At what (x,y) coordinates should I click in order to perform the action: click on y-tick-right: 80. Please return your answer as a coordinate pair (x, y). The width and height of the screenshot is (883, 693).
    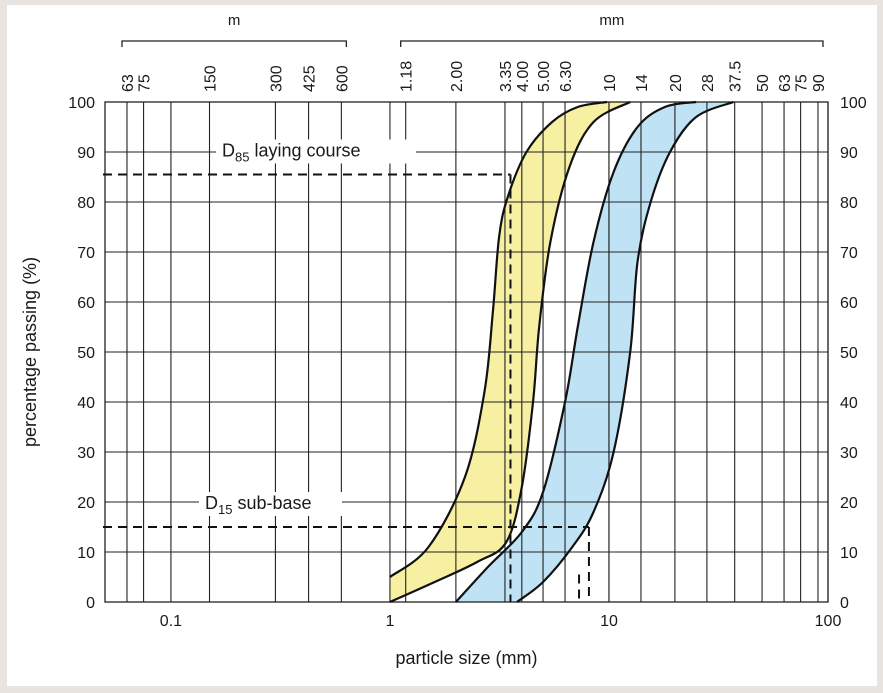
    Looking at the image, I should click on (849, 203).